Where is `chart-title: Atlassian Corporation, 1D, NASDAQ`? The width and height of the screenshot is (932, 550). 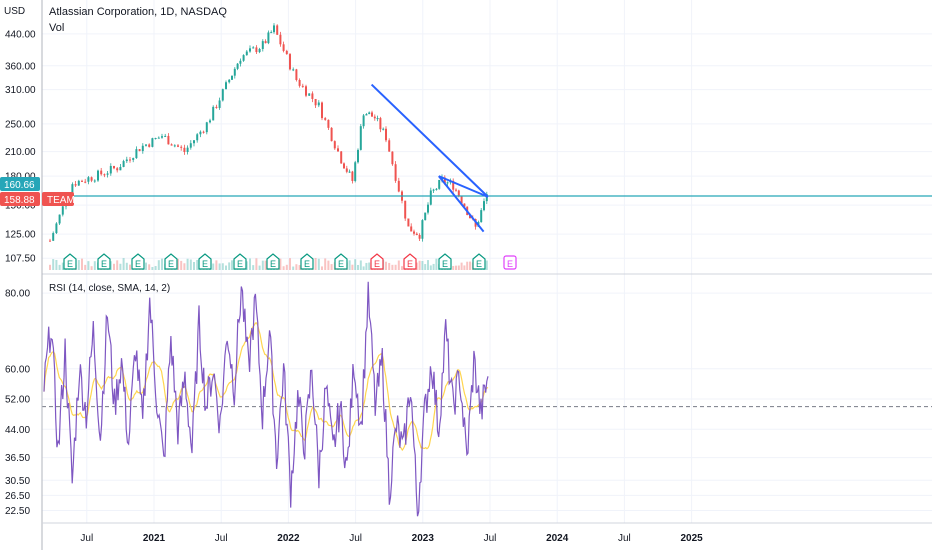 chart-title: Atlassian Corporation, 1D, NASDAQ is located at coordinates (138, 12).